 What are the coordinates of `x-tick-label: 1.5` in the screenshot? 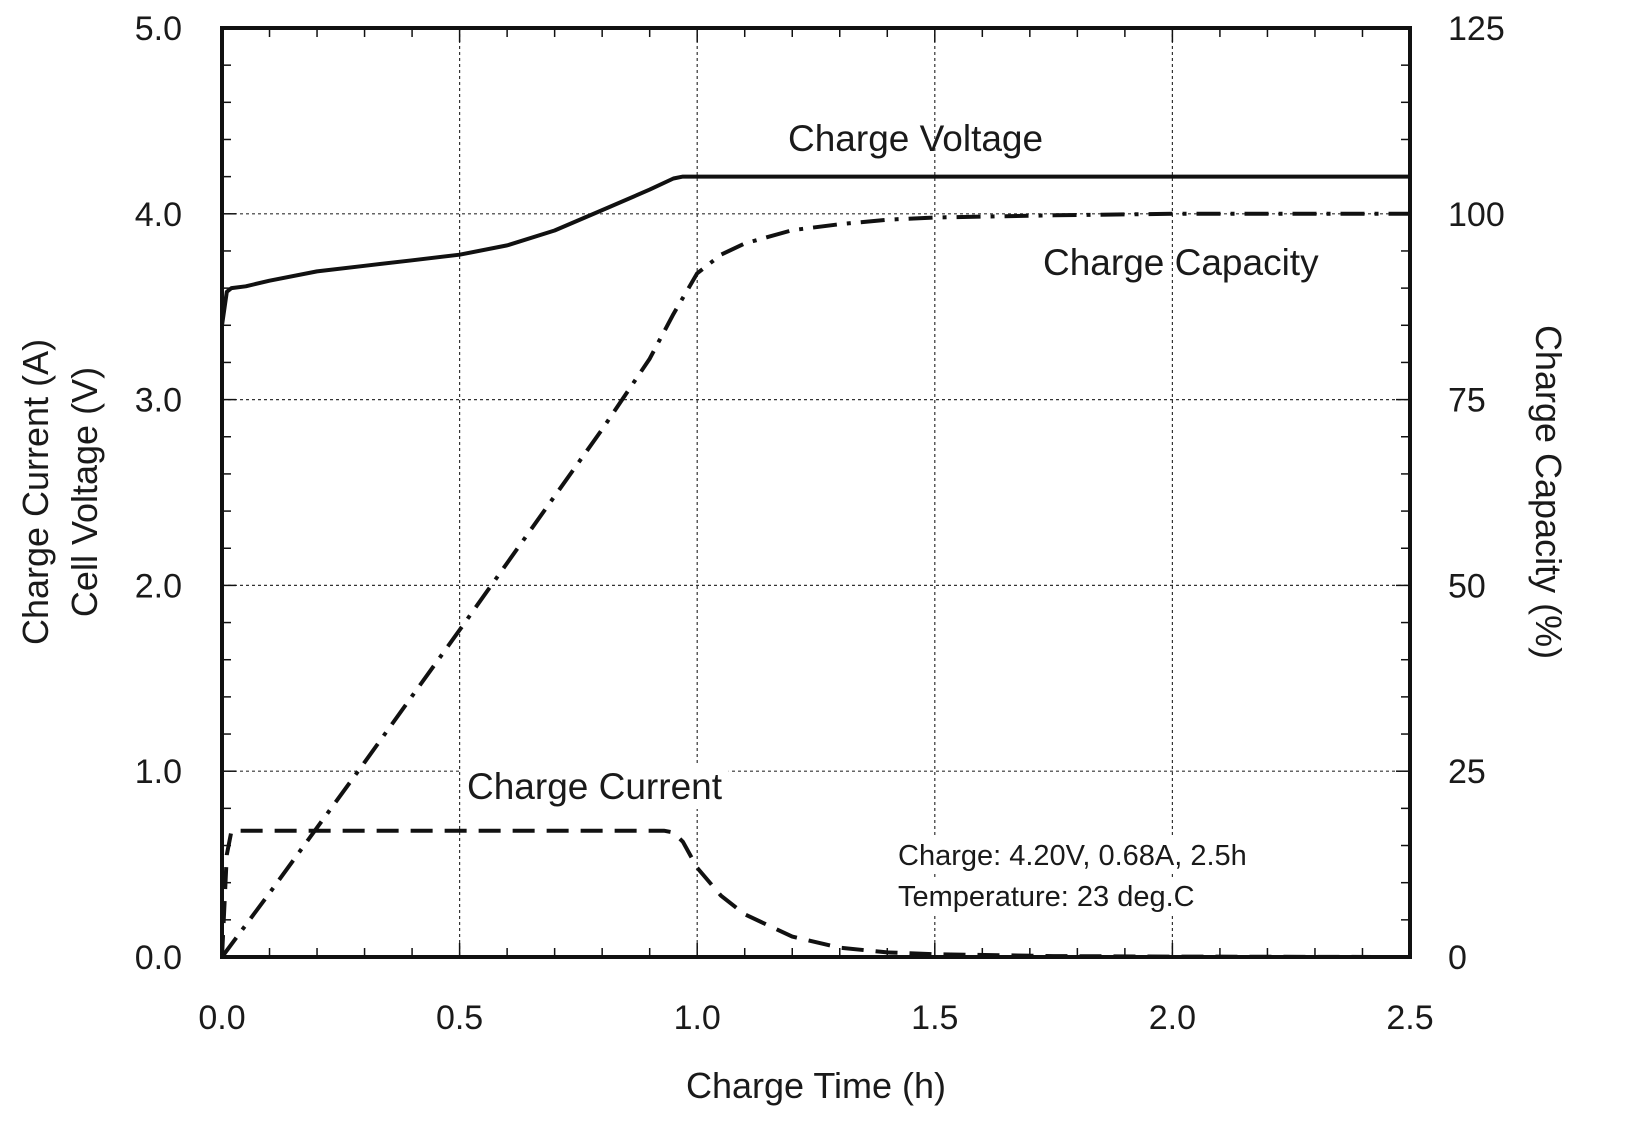 It's located at (934, 1018).